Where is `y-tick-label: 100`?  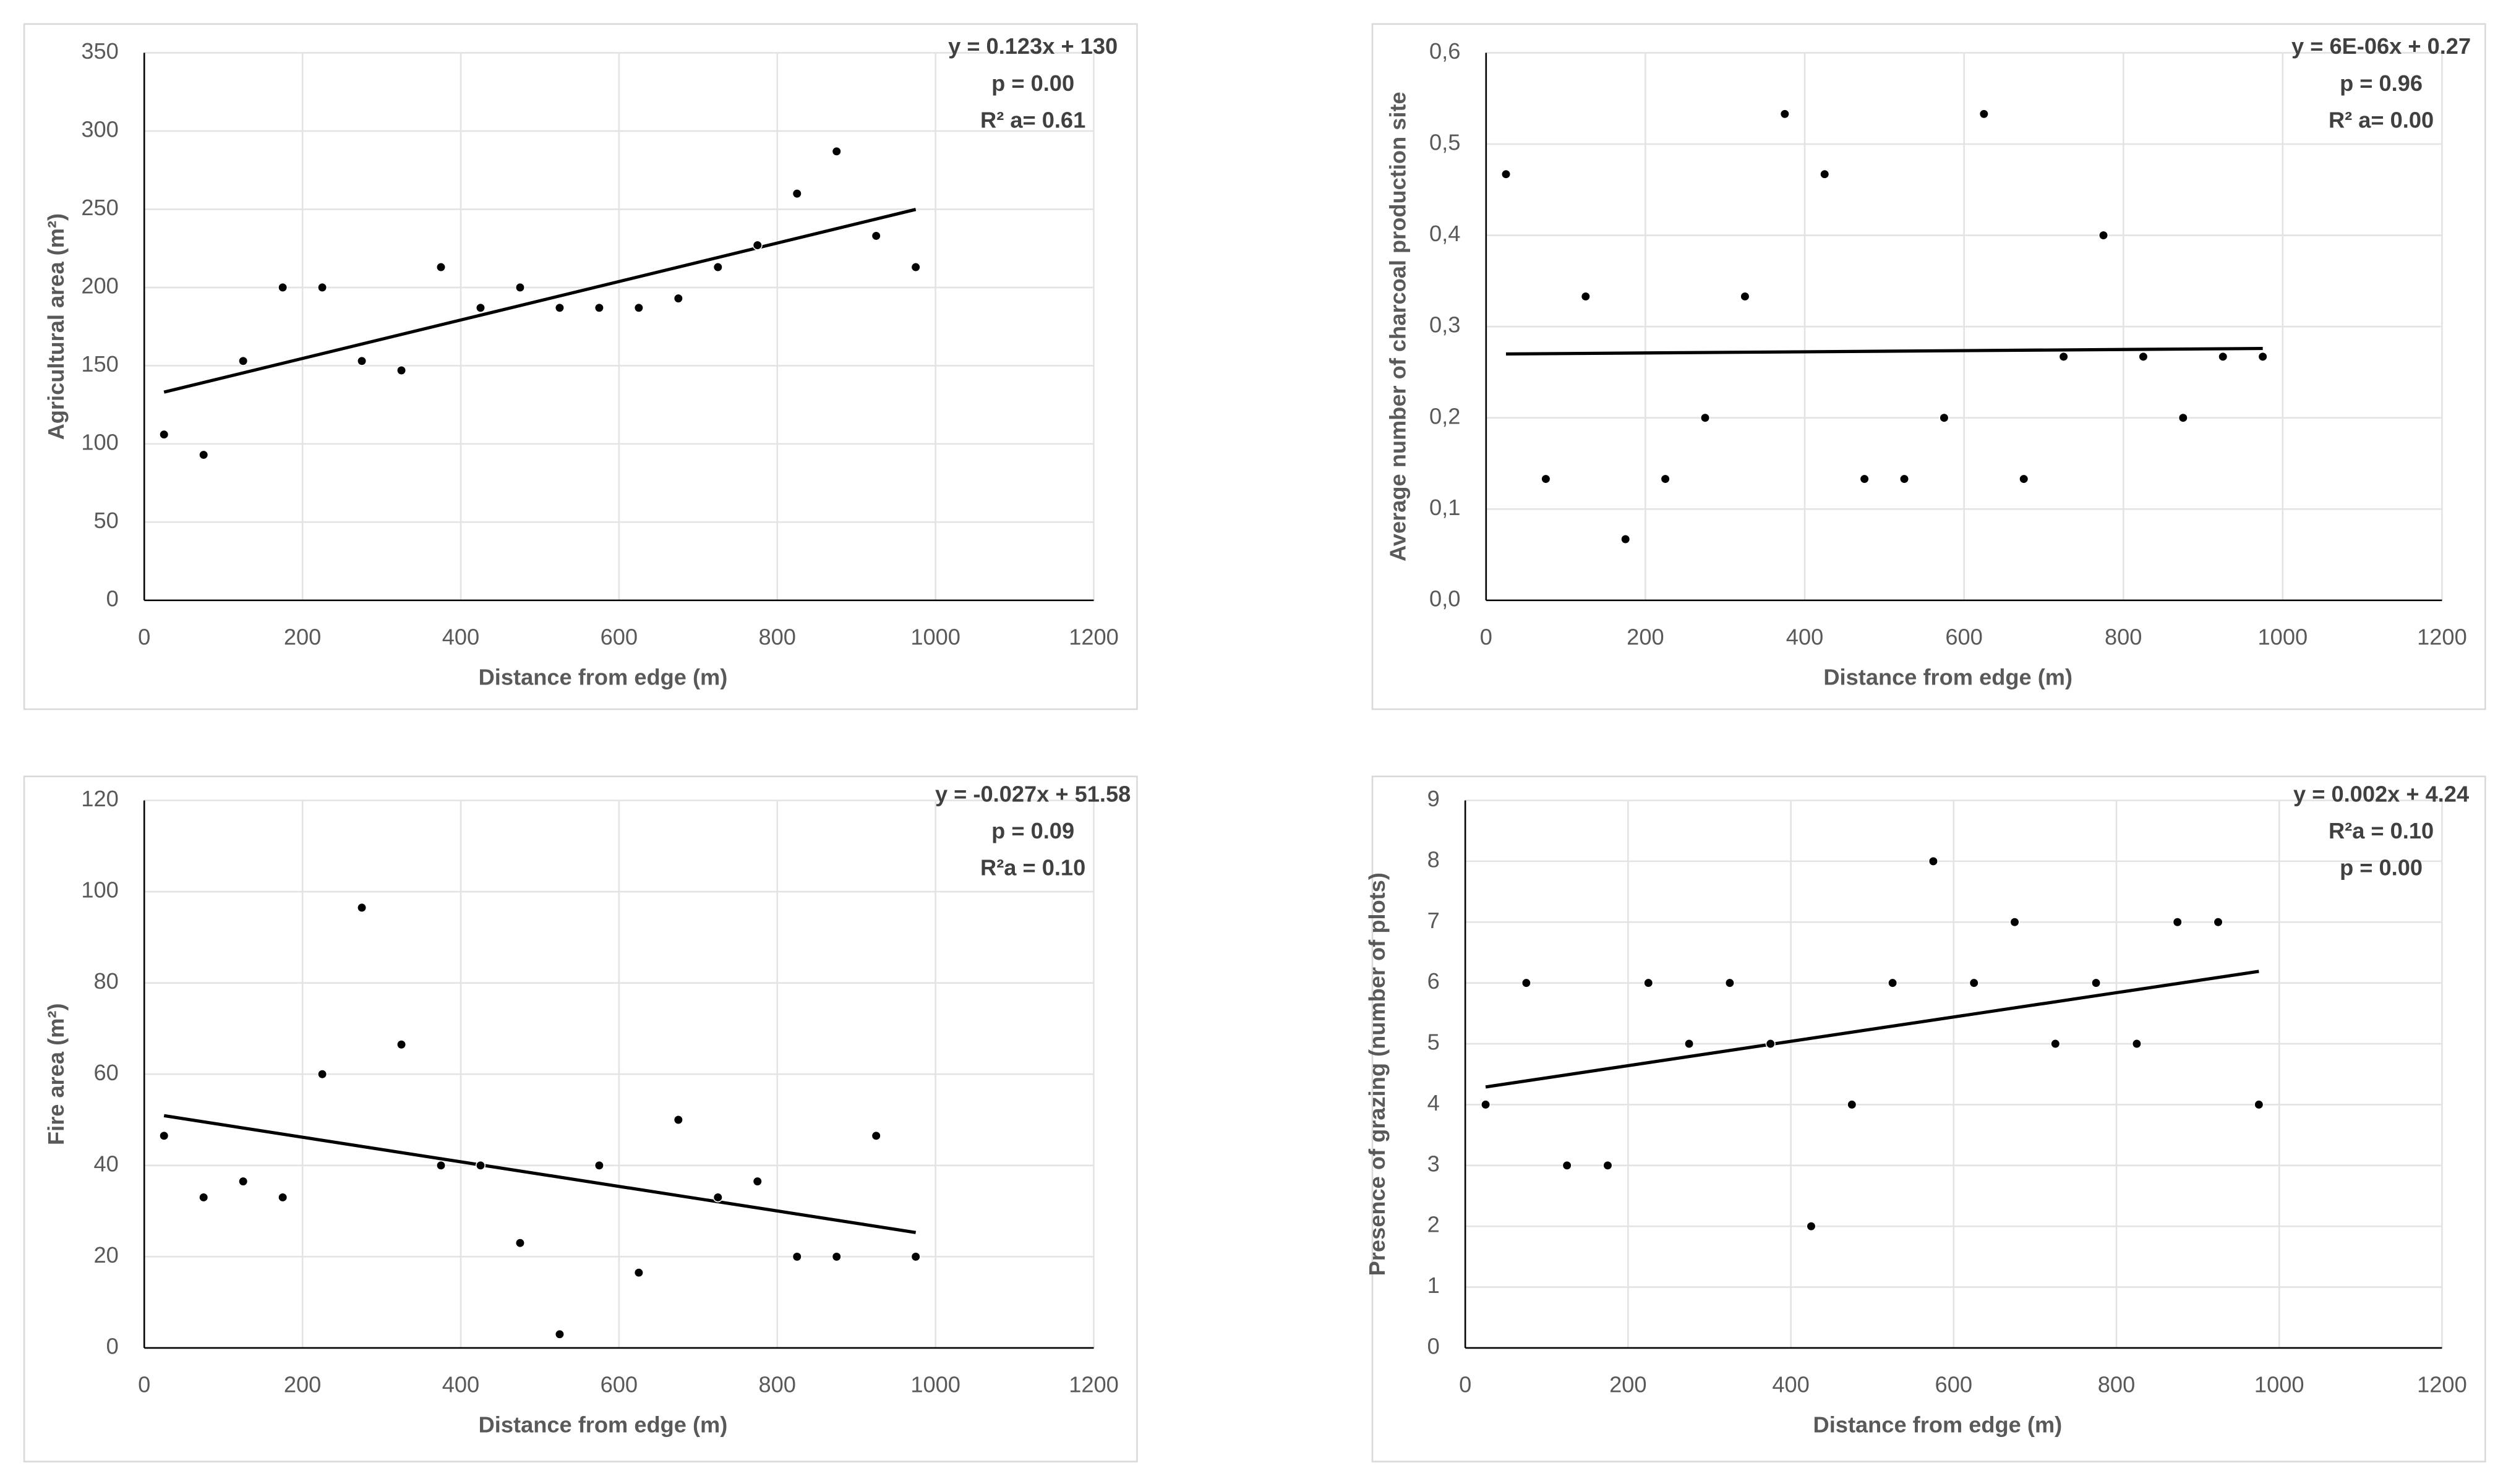 y-tick-label: 100 is located at coordinates (100, 890).